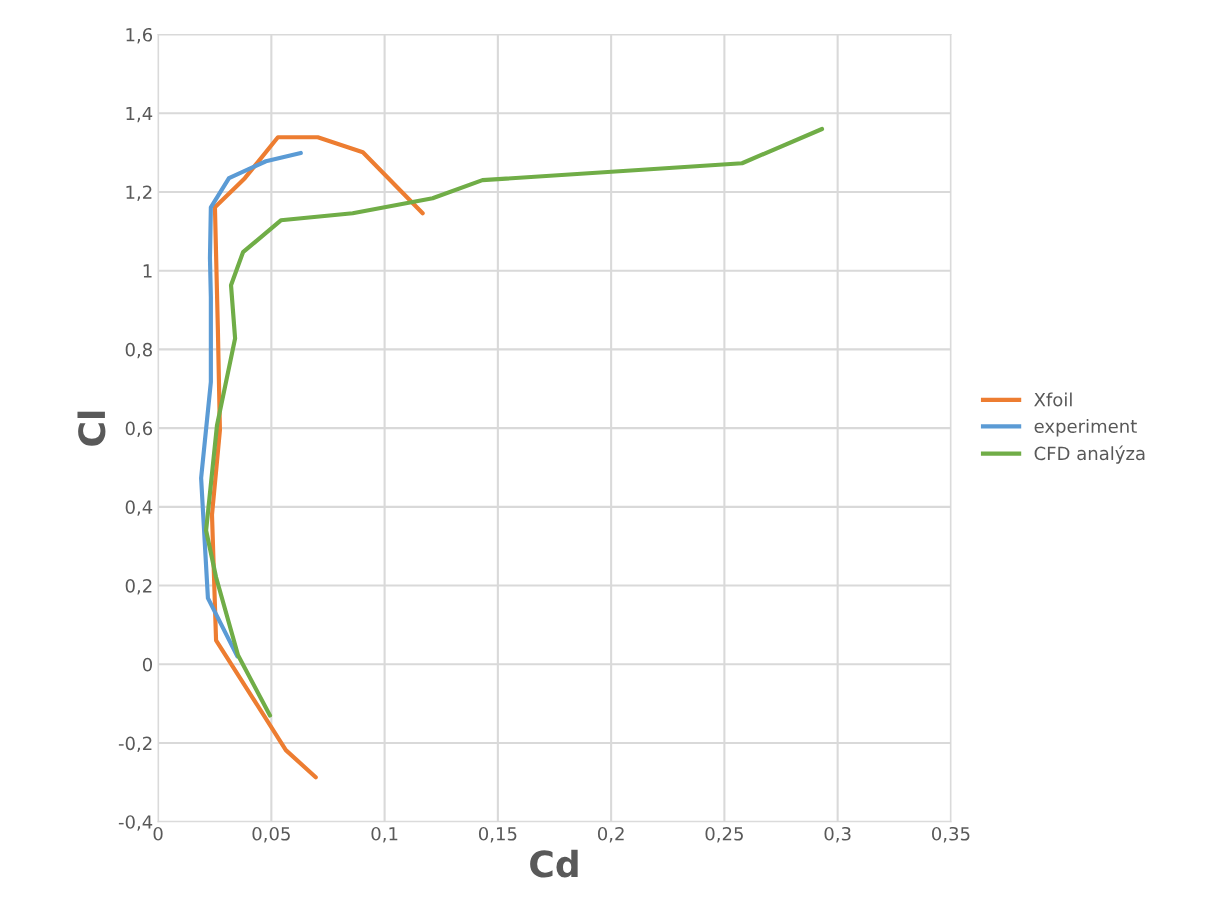 This screenshot has width=1216, height=908. What do you see at coordinates (91, 428) in the screenshot?
I see `y-axis-title: Cl` at bounding box center [91, 428].